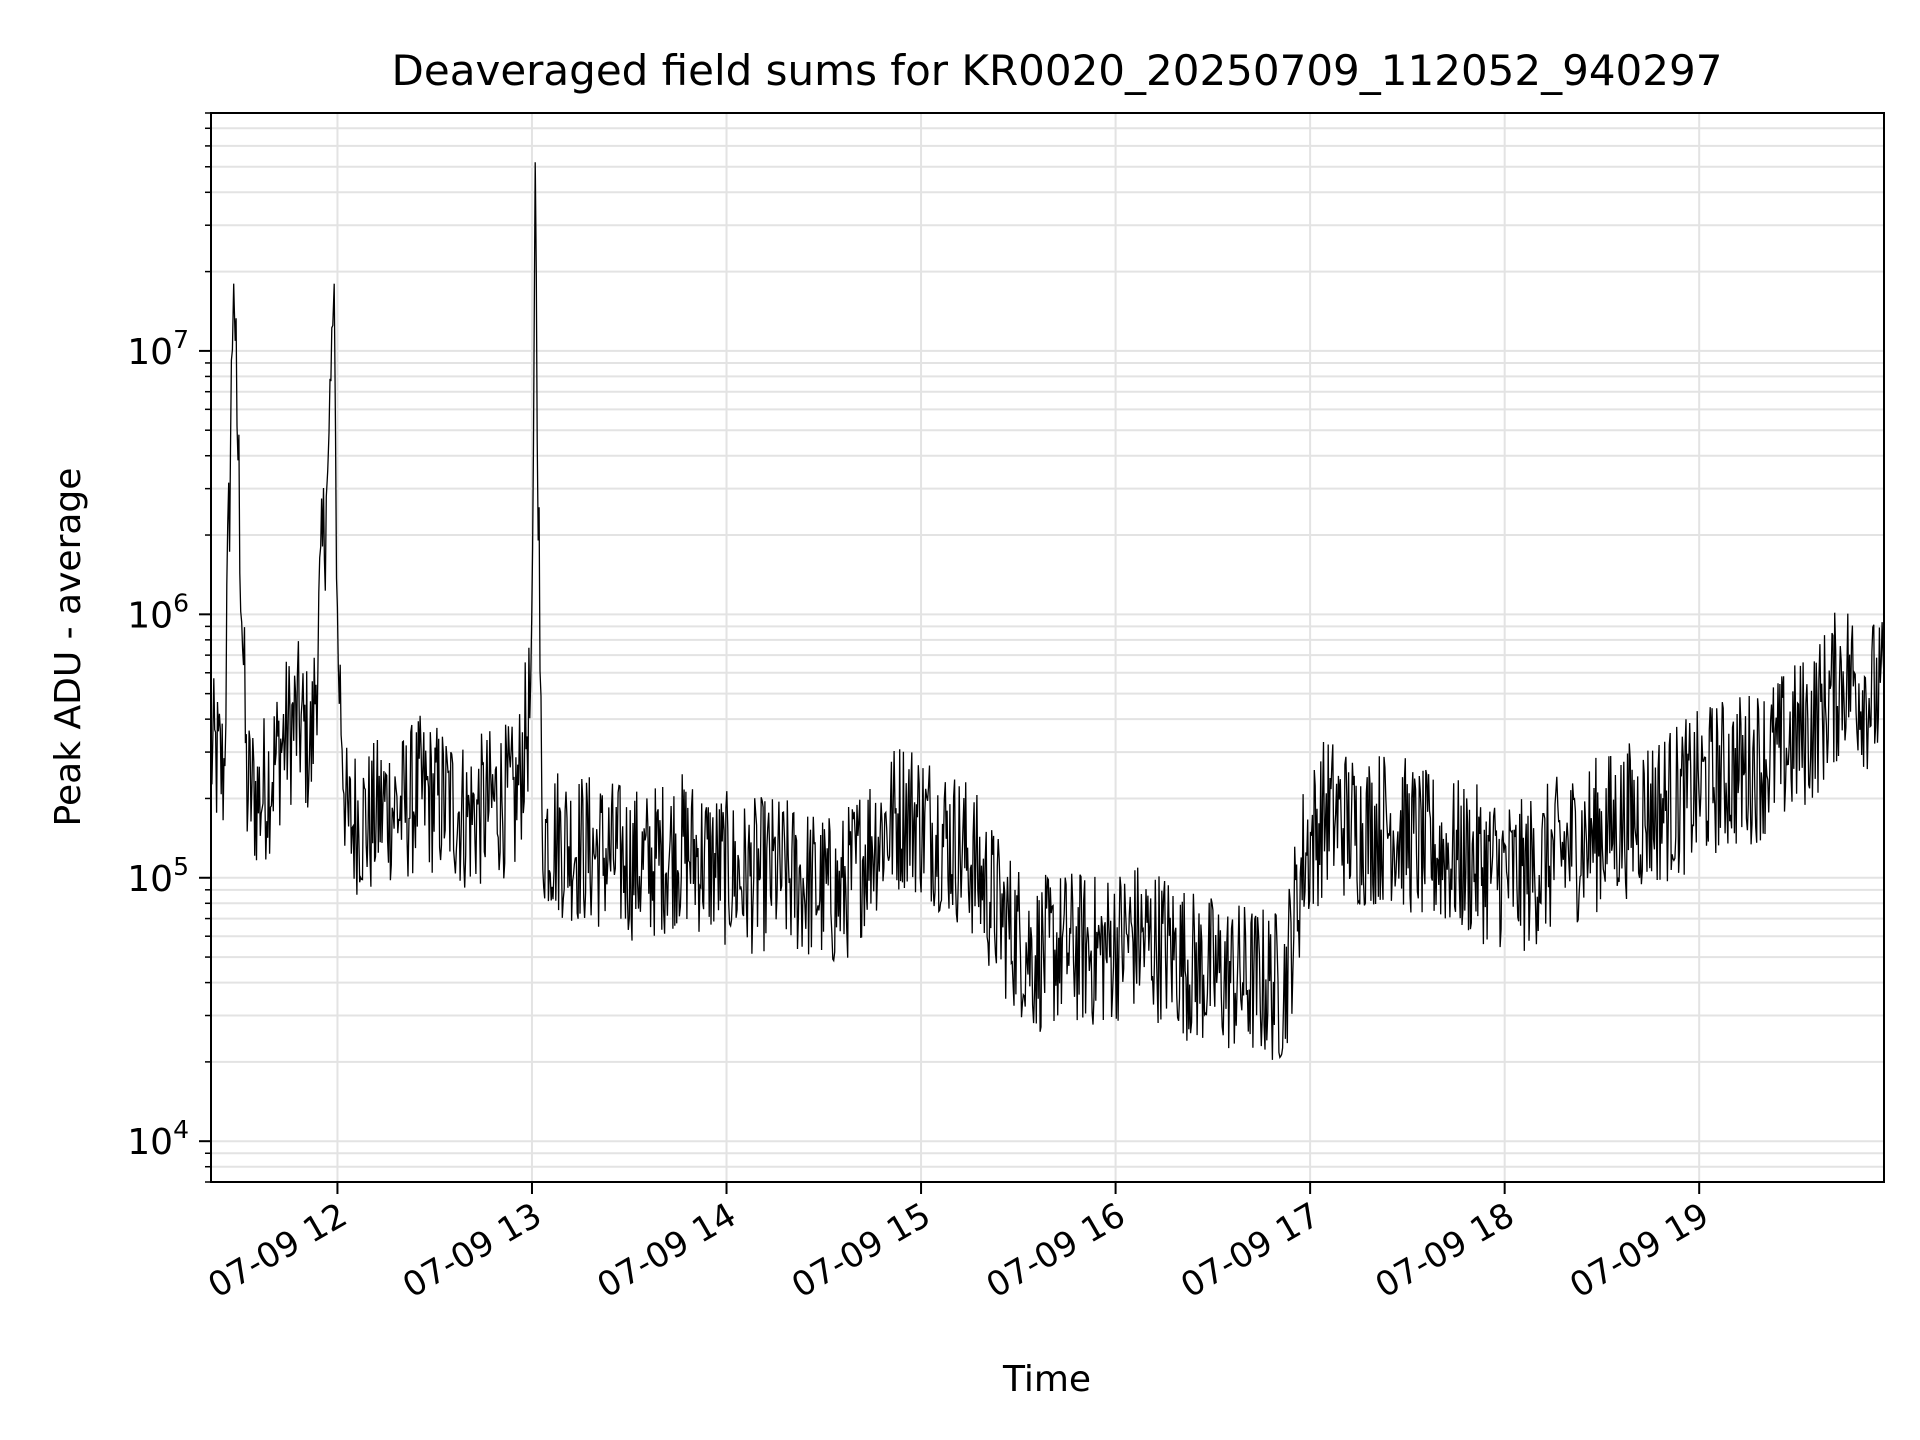 This screenshot has width=1920, height=1440. I want to click on x-tick-label: 07-09 16, so click(1056, 1250).